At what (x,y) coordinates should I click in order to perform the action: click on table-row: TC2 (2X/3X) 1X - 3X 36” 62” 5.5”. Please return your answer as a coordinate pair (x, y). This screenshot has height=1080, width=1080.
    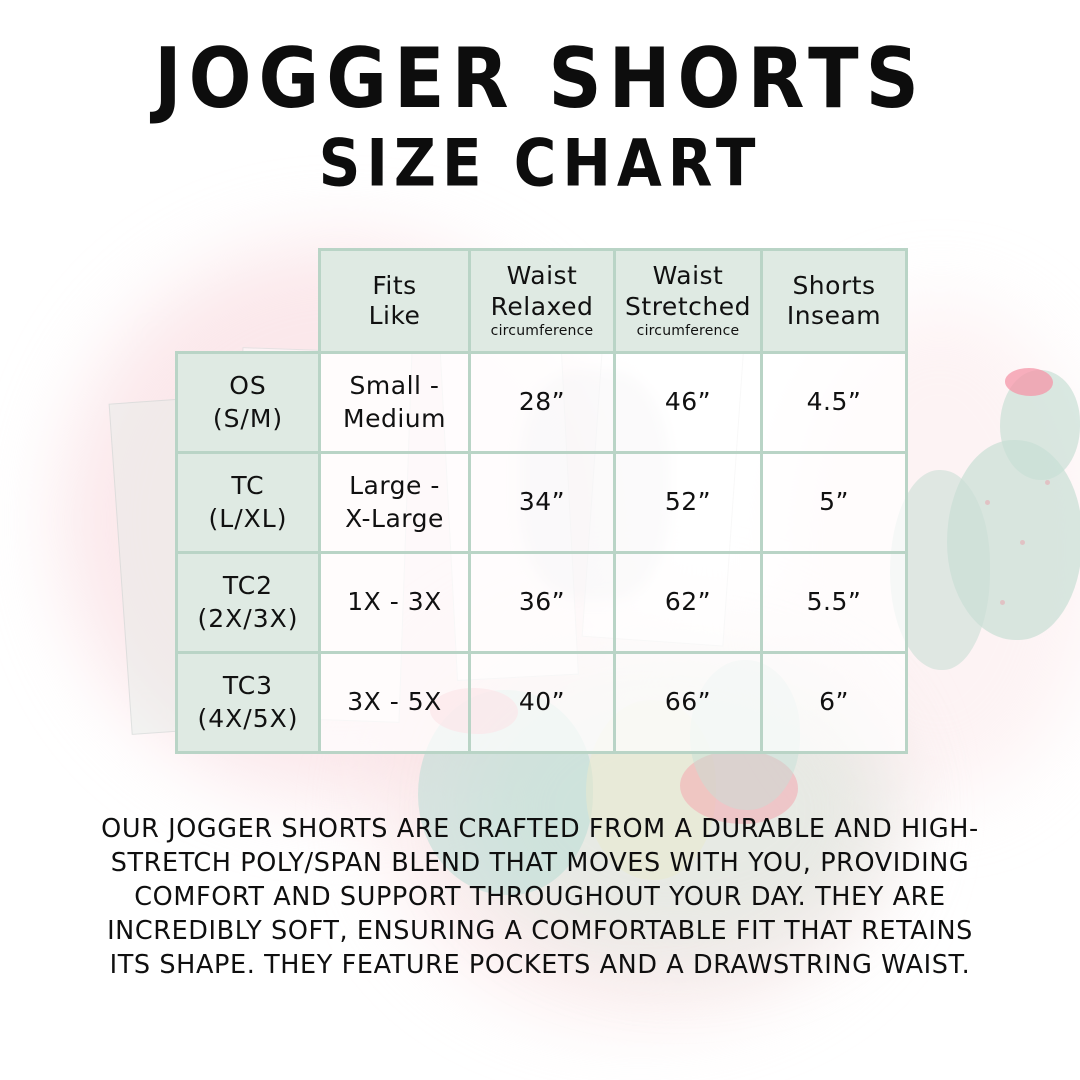
    Looking at the image, I should click on (541, 602).